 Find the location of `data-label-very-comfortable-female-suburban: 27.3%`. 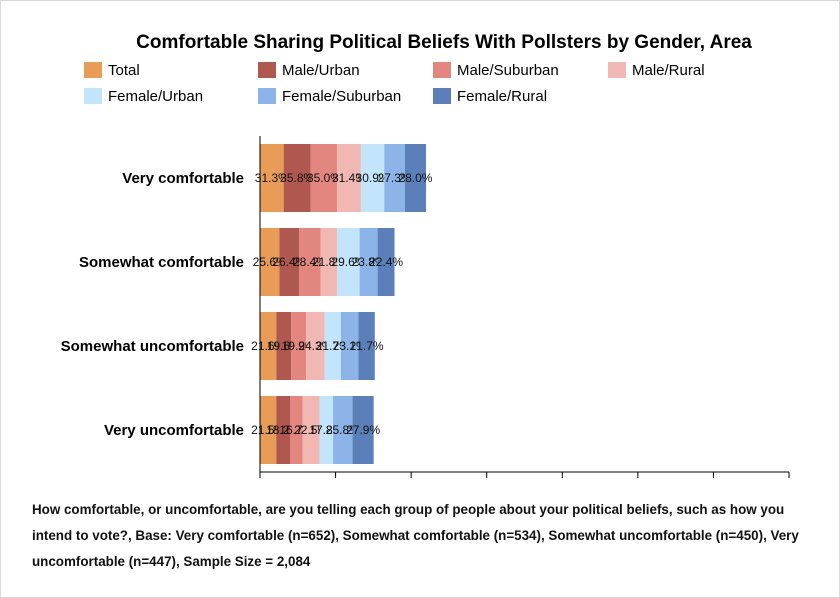

data-label-very-comfortable-female-suburban: 27.3% is located at coordinates (395, 178).